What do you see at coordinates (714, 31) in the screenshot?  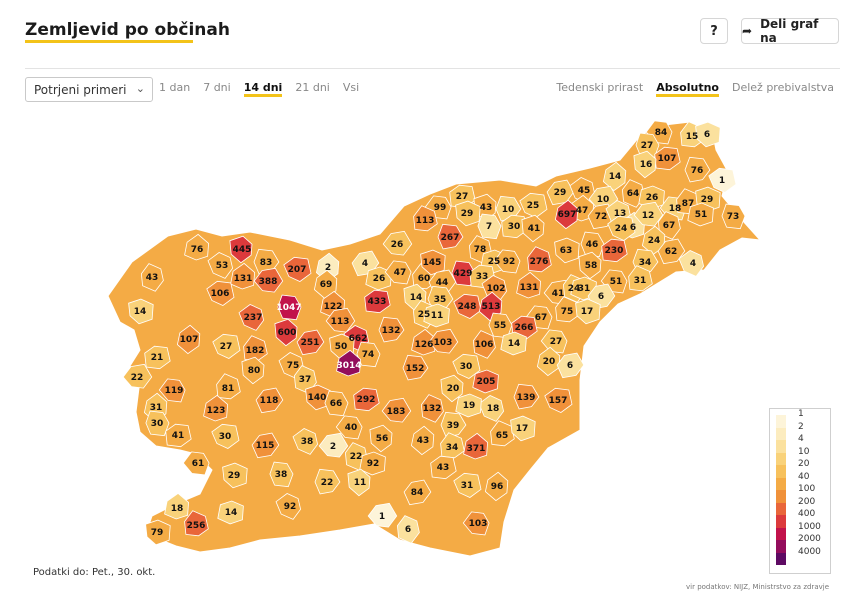 I see `help-button: ?` at bounding box center [714, 31].